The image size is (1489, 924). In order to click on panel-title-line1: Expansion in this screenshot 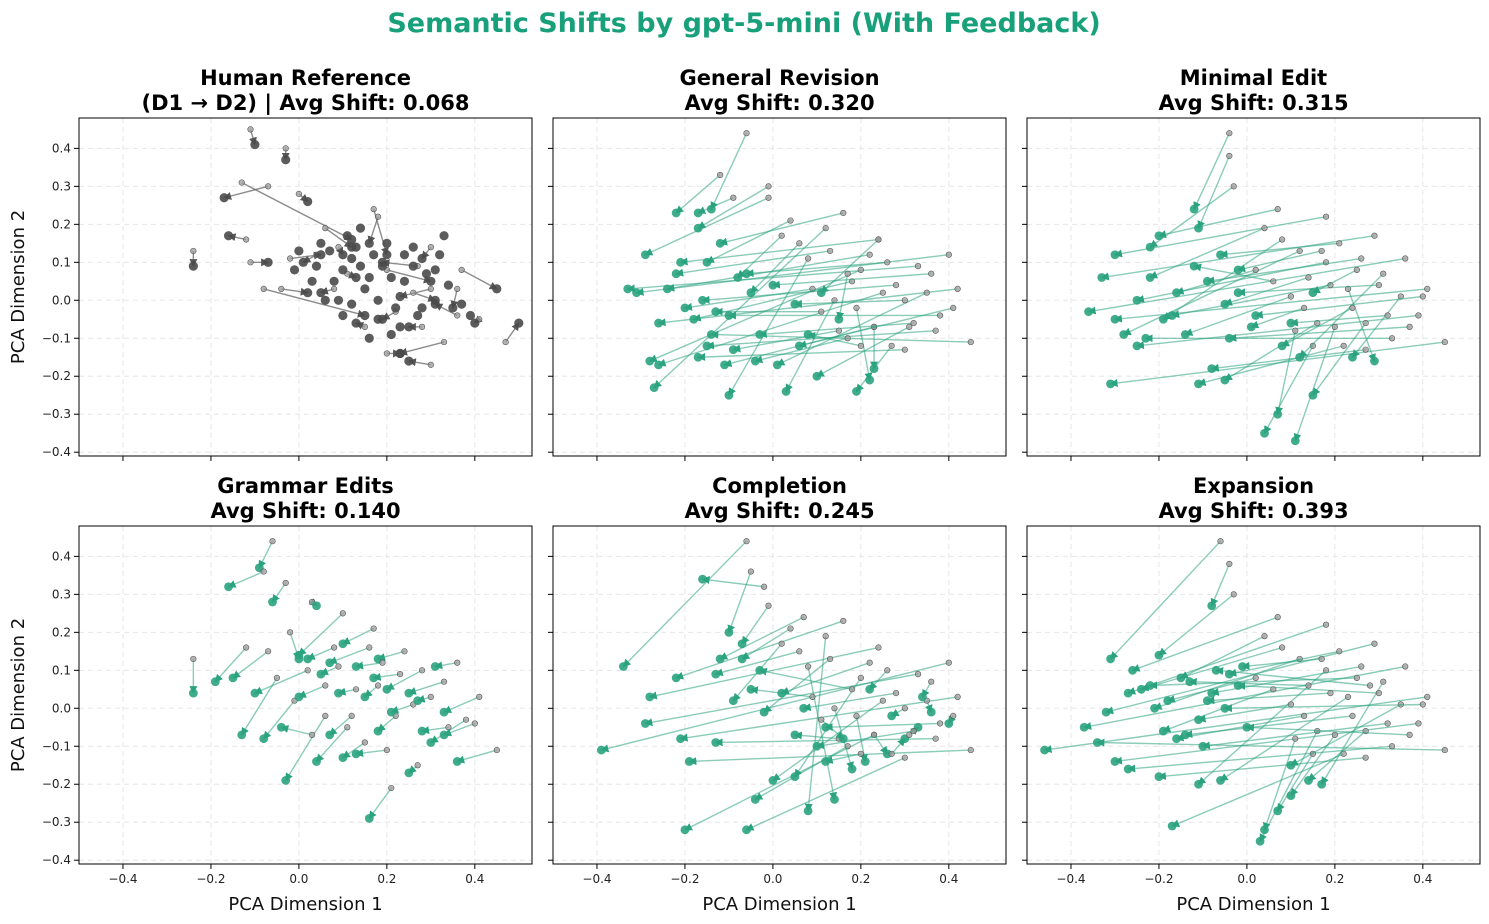, I will do `click(1253, 486)`.